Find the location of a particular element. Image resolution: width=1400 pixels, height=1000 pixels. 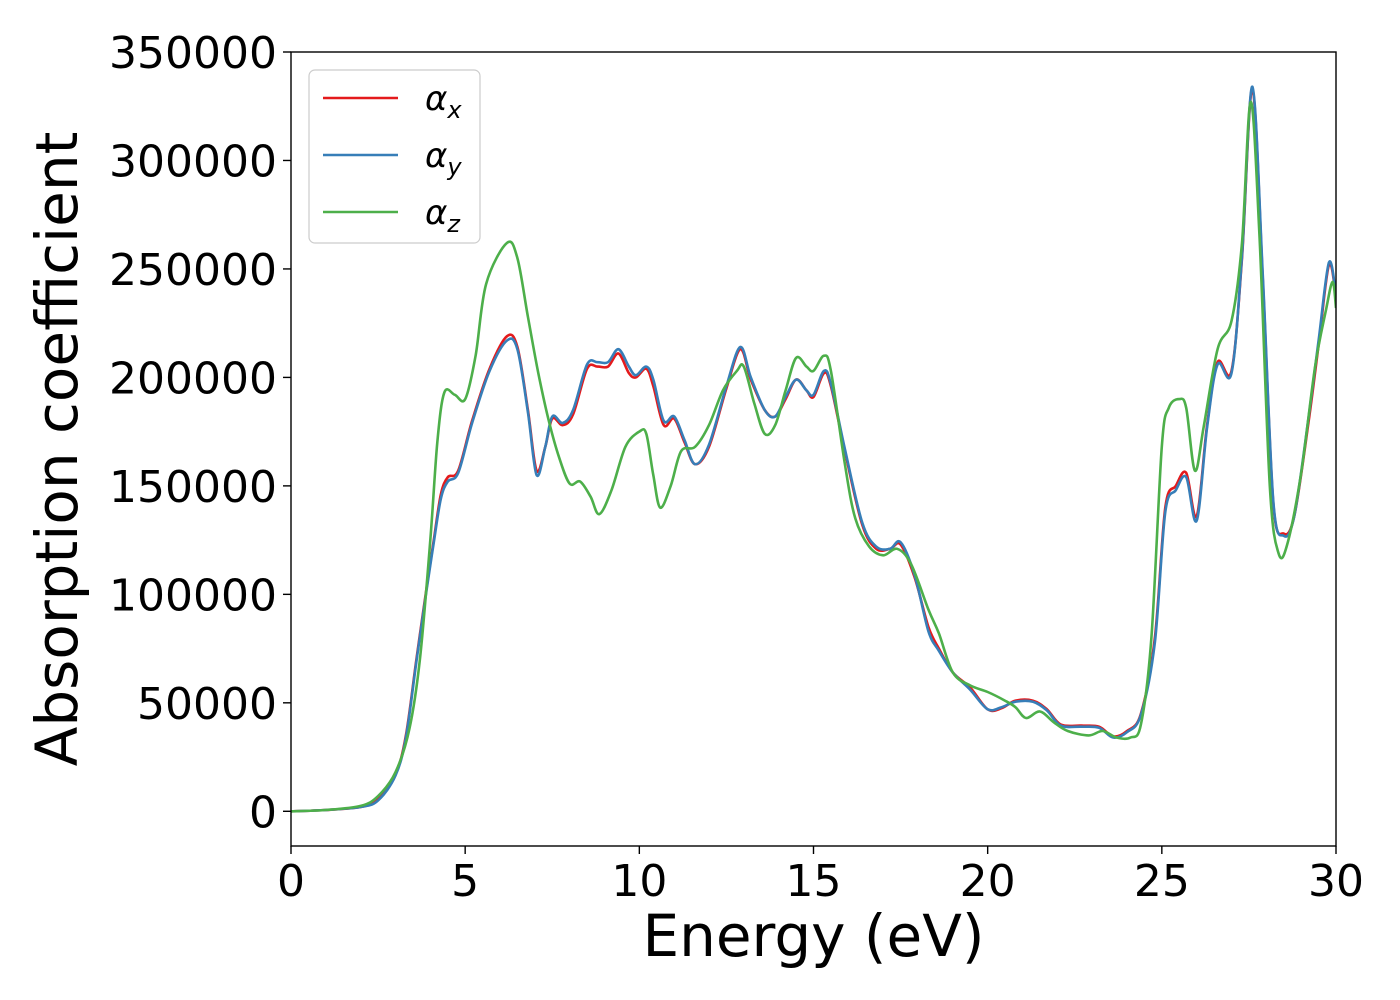

y-tick-label: 0 is located at coordinates (263, 812).